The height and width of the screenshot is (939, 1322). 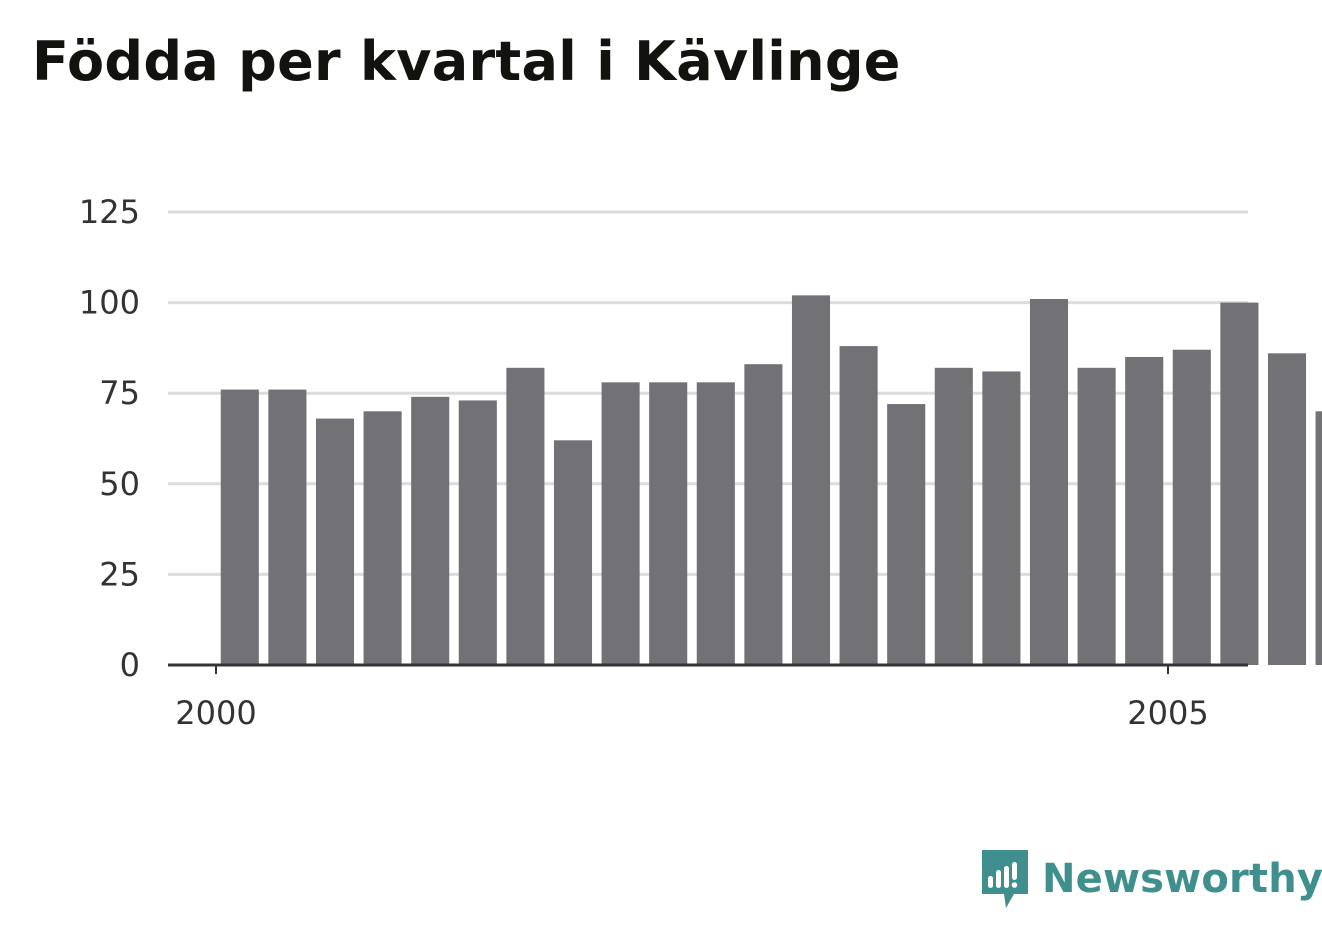 What do you see at coordinates (1005, 879) in the screenshot?
I see `newsworthy-logo-icon` at bounding box center [1005, 879].